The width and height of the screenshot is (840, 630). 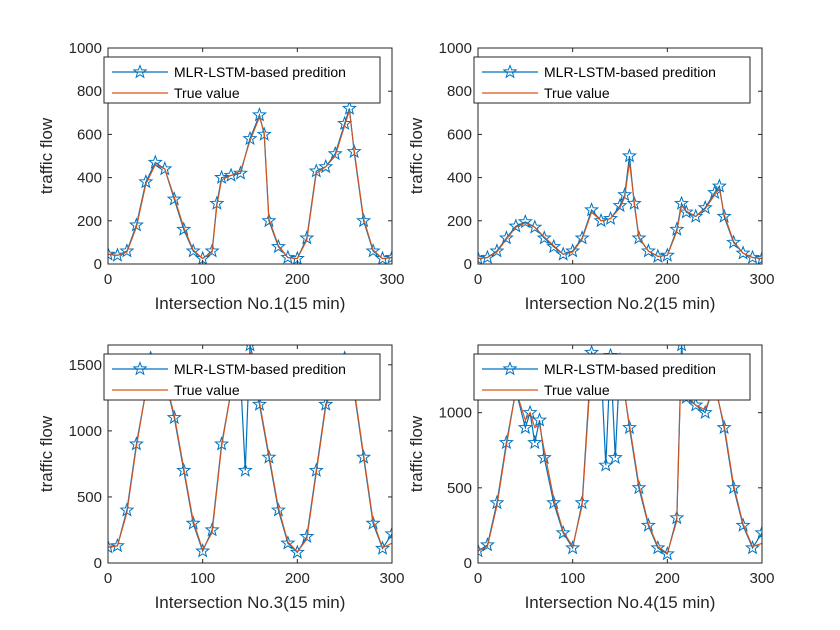 I want to click on series-line-prediction, so click(x=620, y=450).